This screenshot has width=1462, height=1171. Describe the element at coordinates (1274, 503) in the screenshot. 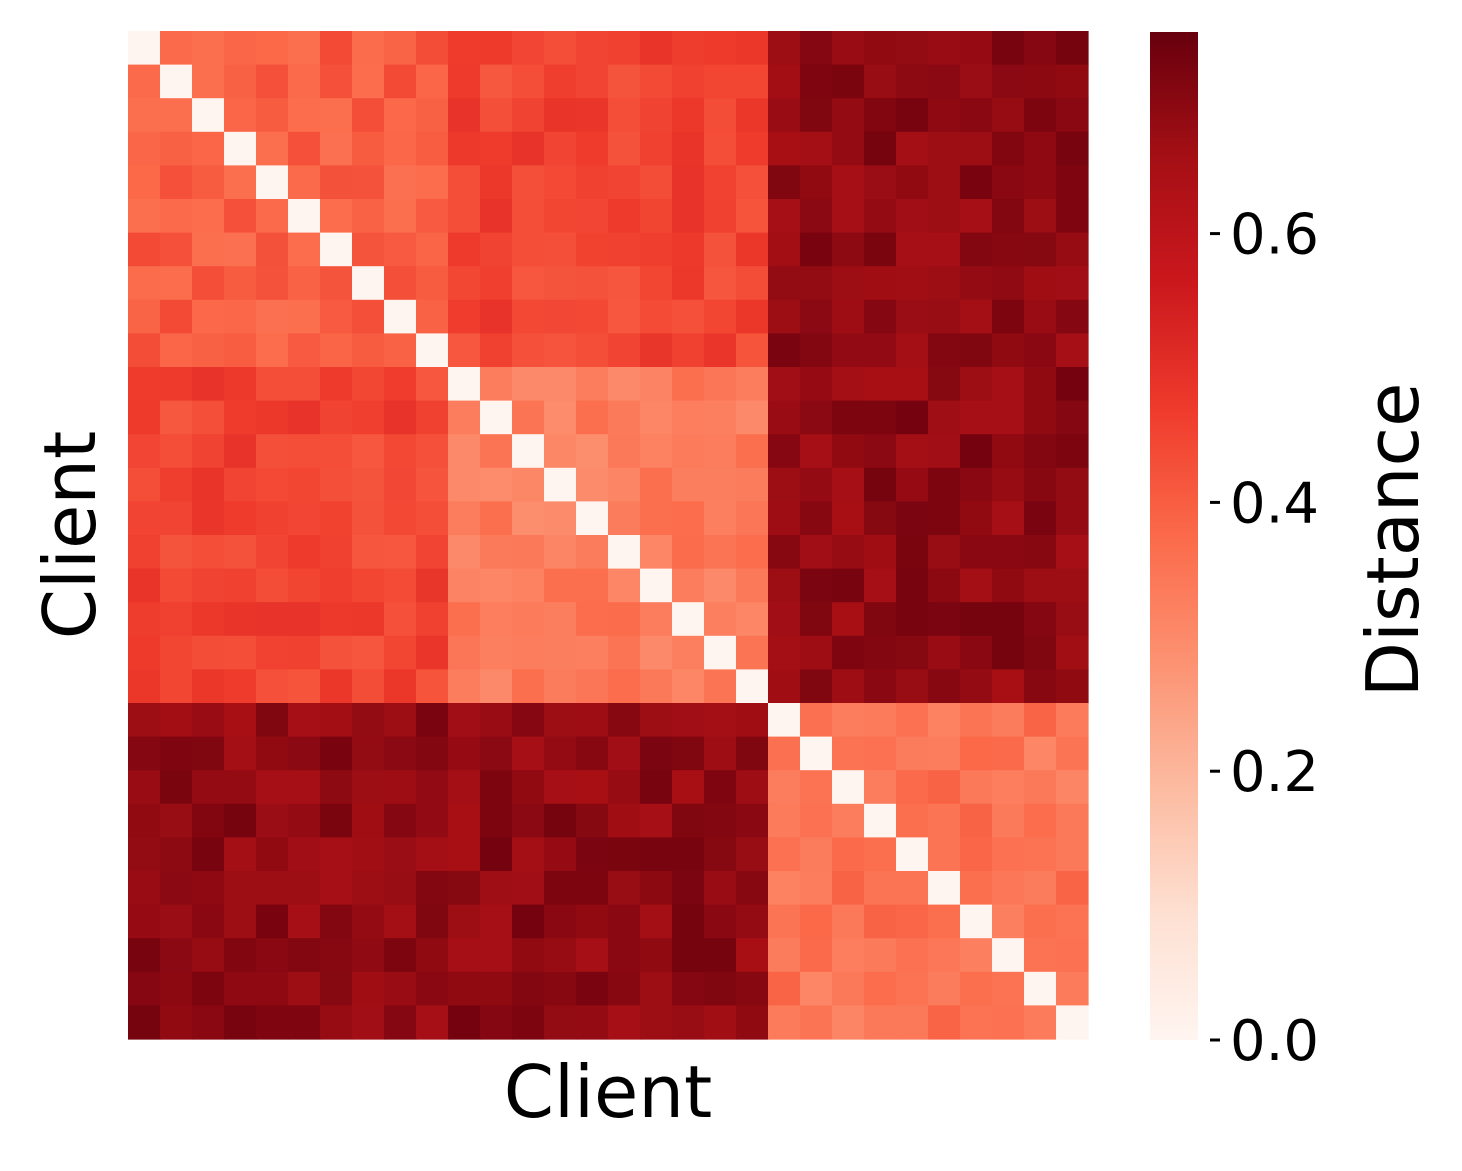

I see `colorbar-tick-label: 0.4` at that location.